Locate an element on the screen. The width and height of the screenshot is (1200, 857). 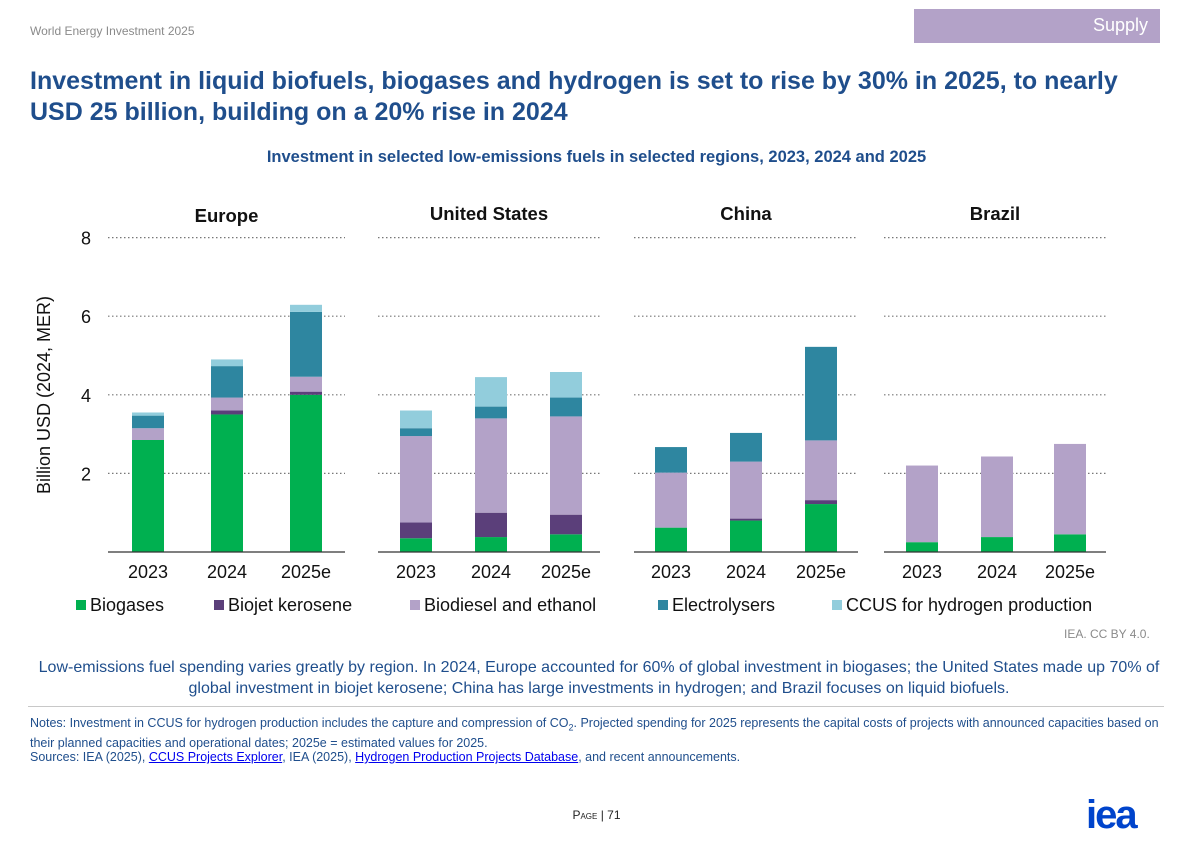
bar-europe-2025e-biodiesel-and-ethanol is located at coordinates (306, 384).